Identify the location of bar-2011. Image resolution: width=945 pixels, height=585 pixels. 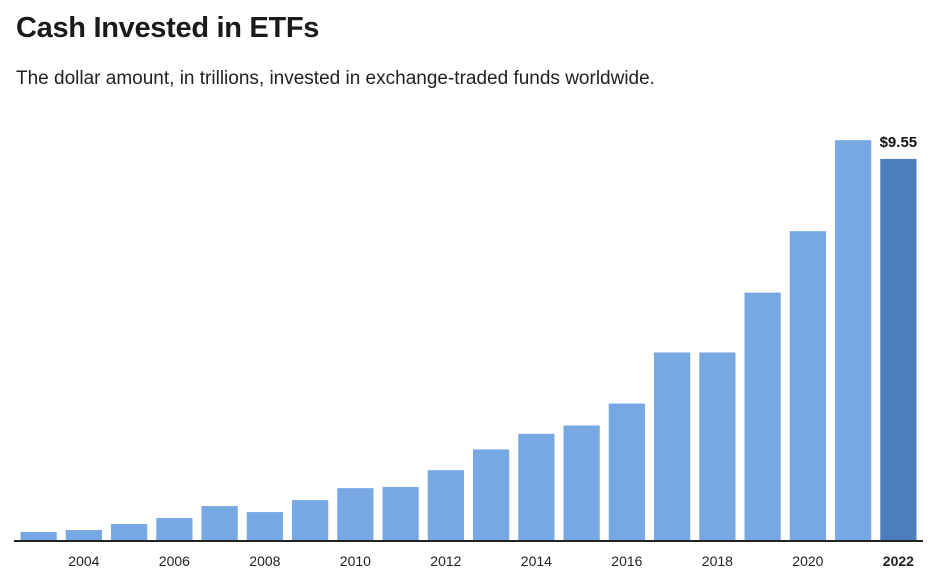
(400, 513).